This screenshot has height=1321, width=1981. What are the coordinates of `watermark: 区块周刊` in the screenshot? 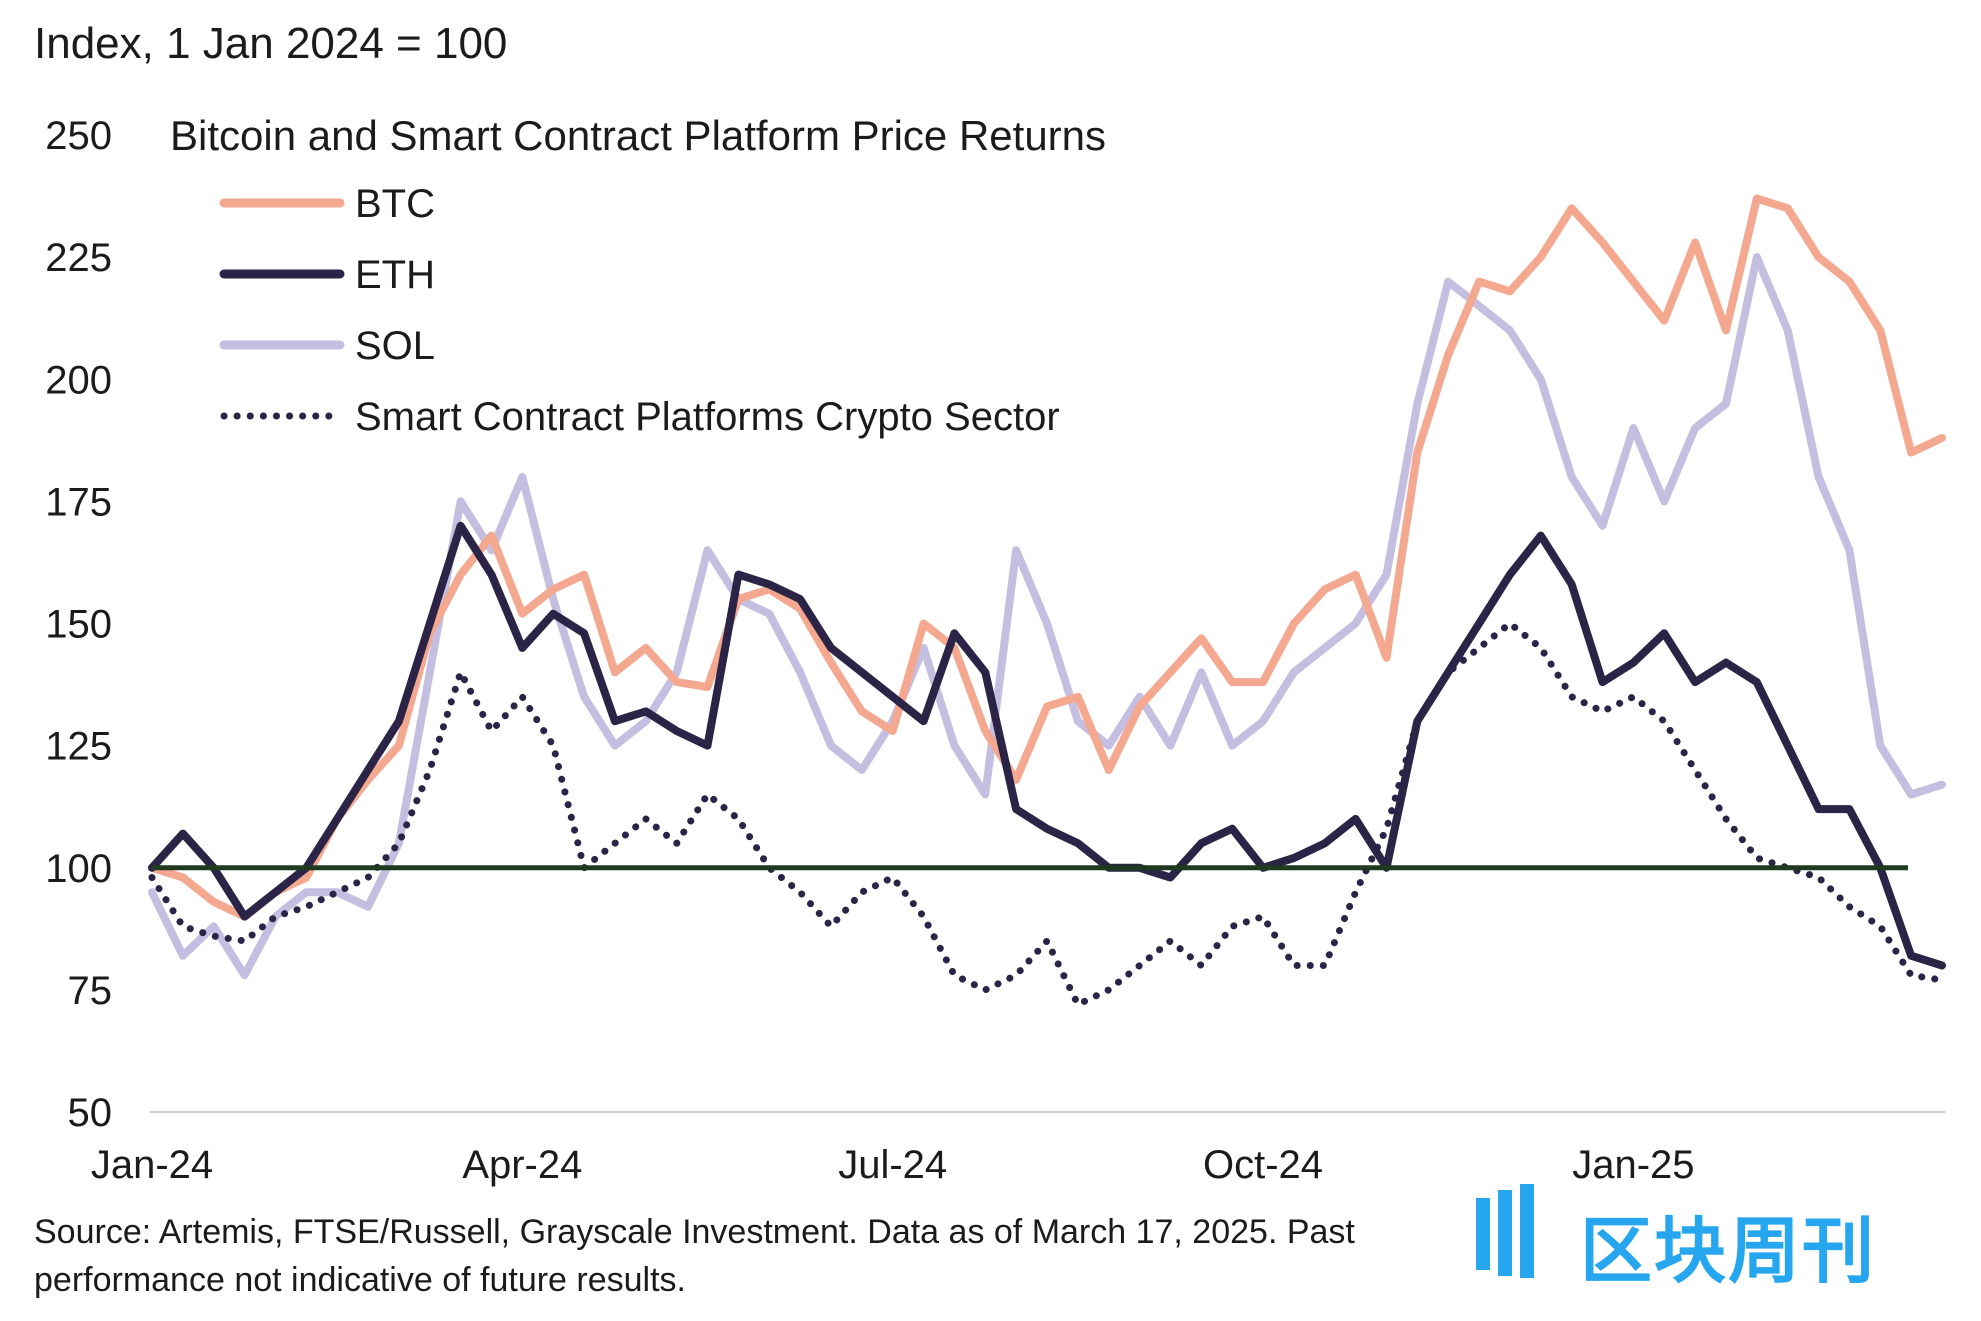 It's located at (1712, 1236).